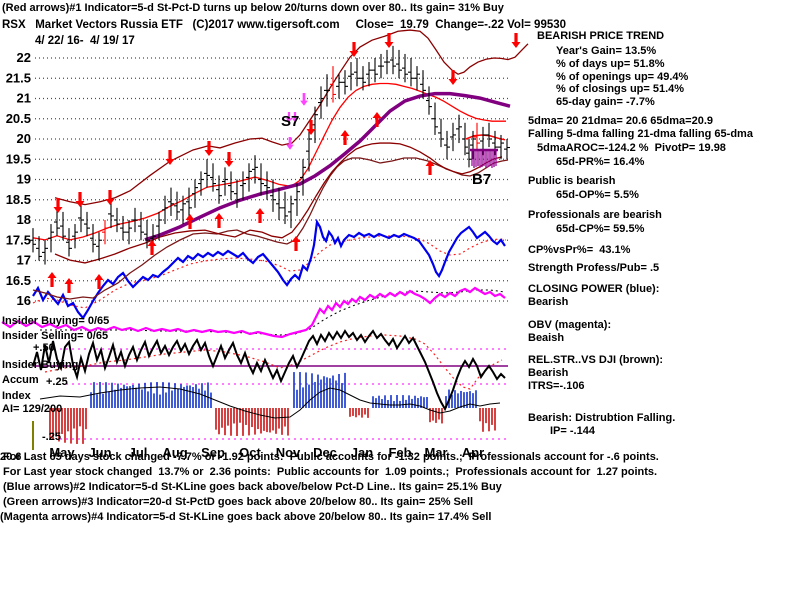  Describe the element at coordinates (24, 98) in the screenshot. I see `price-tick-label: 21` at that location.